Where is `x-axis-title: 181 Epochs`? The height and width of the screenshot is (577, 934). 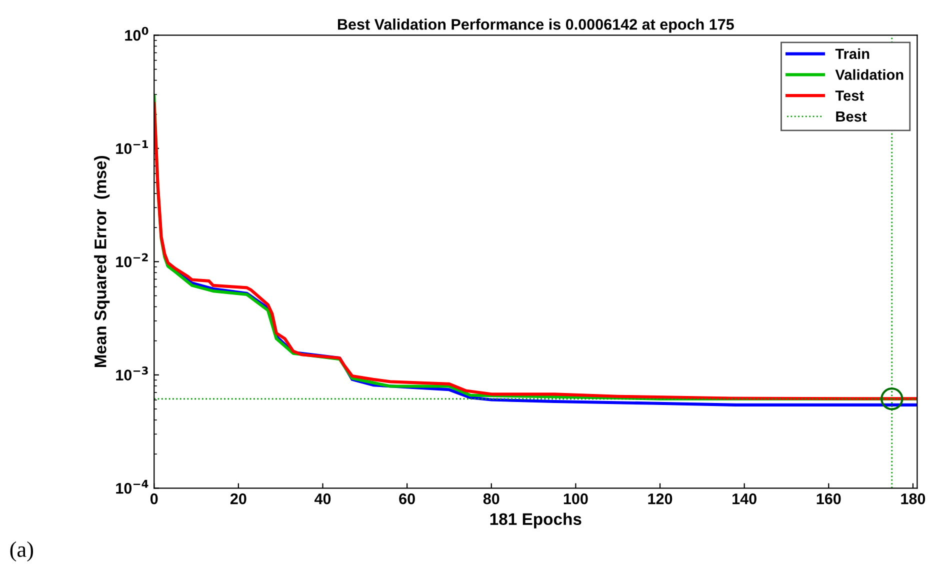 x-axis-title: 181 Epochs is located at coordinates (536, 520).